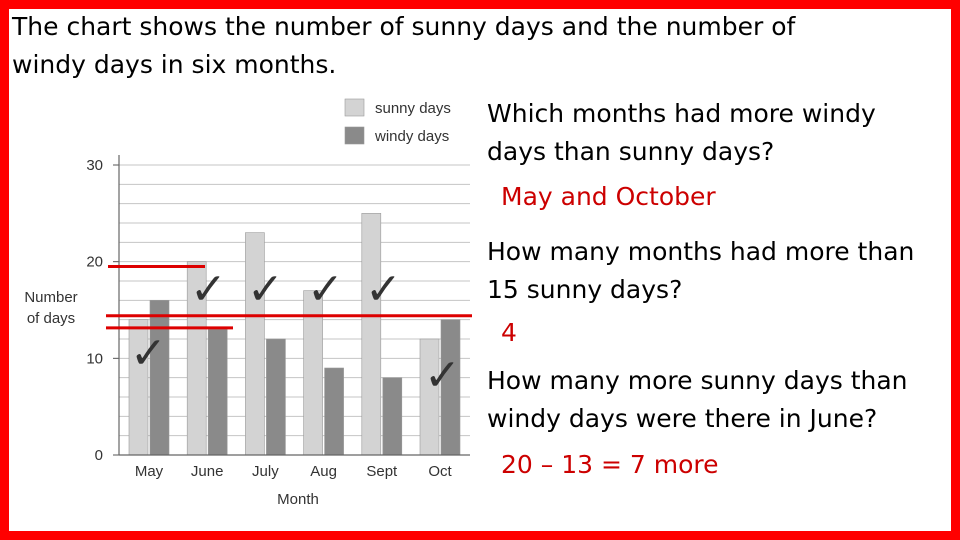  I want to click on check-mark-july: ✓, so click(265, 289).